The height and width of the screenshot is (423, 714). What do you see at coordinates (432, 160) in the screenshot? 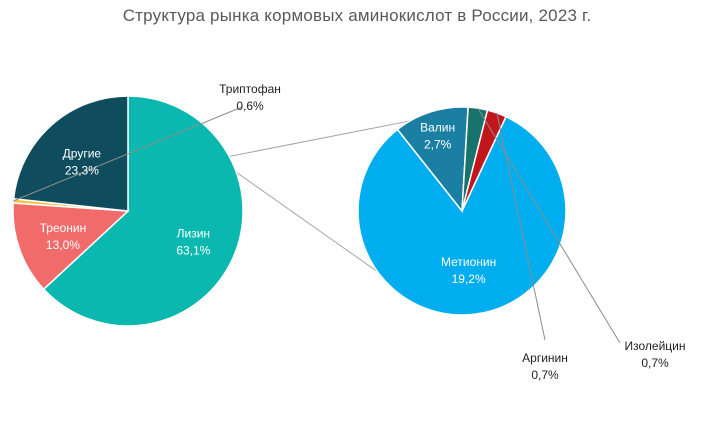
I see `secondary-slice-валин` at bounding box center [432, 160].